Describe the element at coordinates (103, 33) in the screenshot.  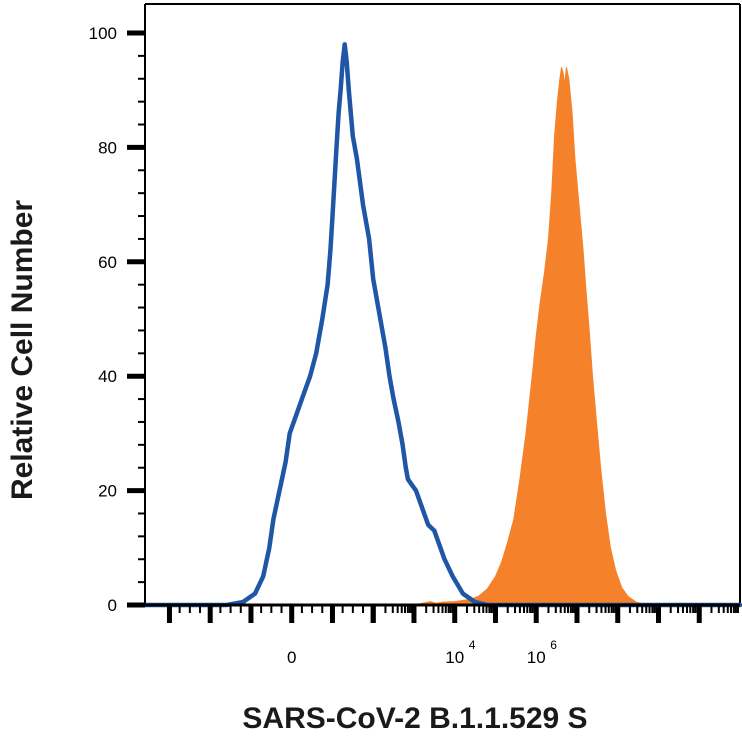
I see `y-tick-label: 100` at that location.